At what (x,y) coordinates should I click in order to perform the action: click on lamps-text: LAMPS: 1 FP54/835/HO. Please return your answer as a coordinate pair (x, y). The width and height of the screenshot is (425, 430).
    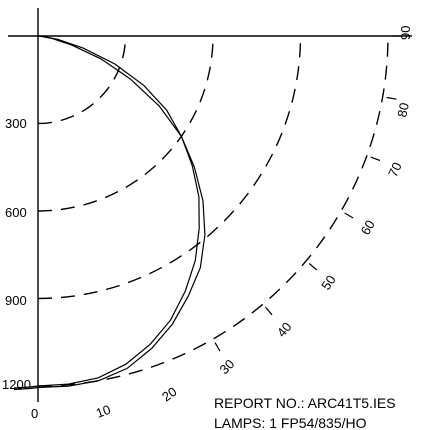
    Looking at the image, I should click on (290, 422).